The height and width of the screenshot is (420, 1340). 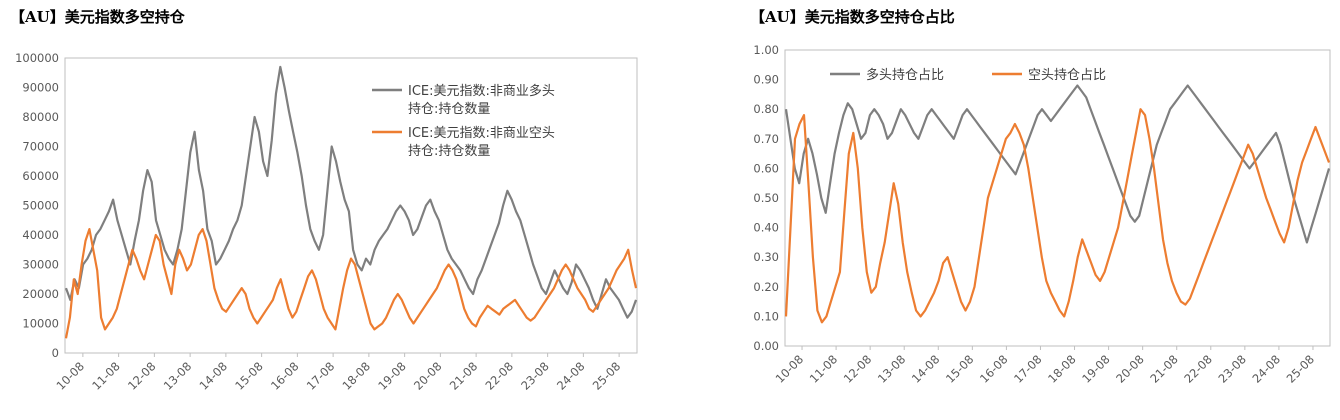 I want to click on y-tick-label: 0, so click(x=55, y=353).